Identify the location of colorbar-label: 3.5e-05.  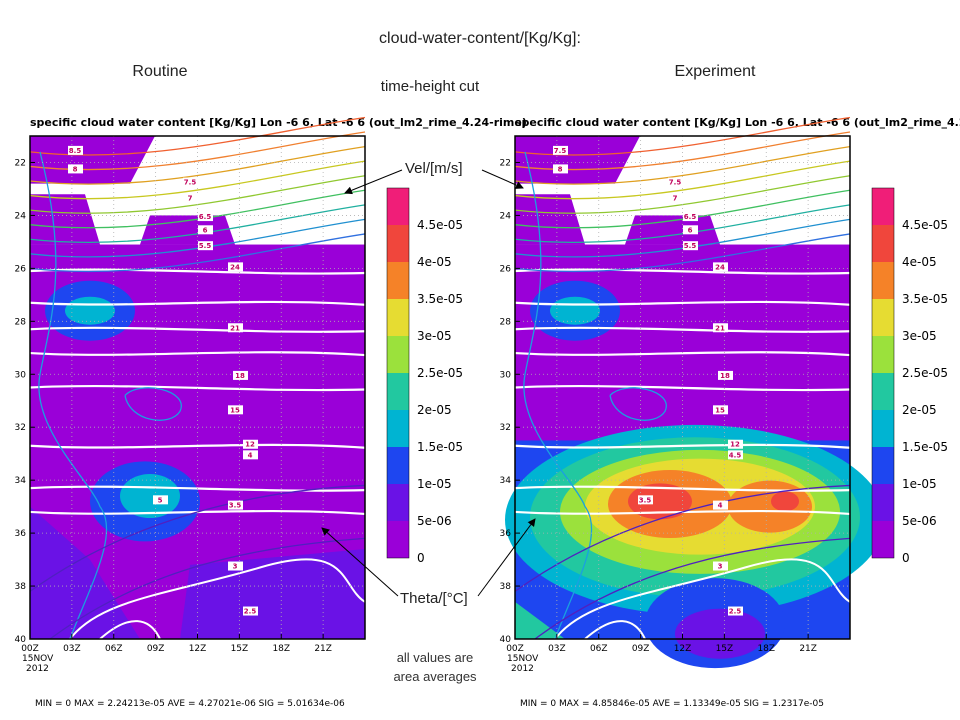
(440, 299).